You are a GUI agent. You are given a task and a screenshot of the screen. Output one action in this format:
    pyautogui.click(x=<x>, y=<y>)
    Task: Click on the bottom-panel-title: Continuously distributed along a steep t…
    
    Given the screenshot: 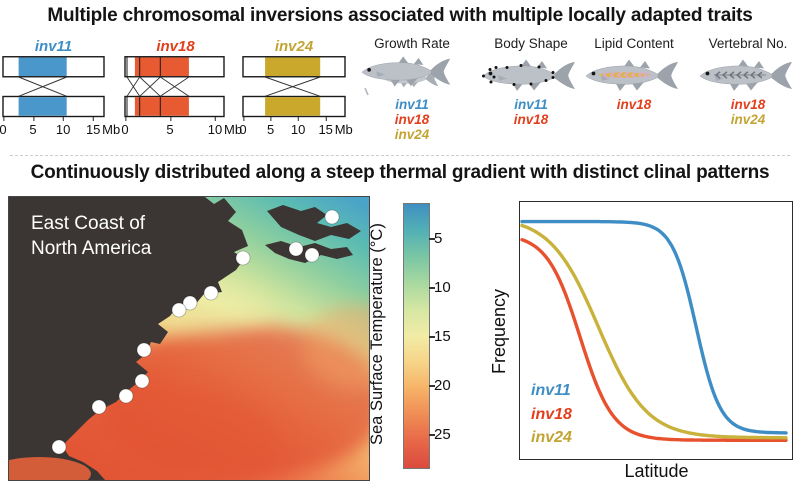 What is the action you would take?
    pyautogui.click(x=400, y=172)
    